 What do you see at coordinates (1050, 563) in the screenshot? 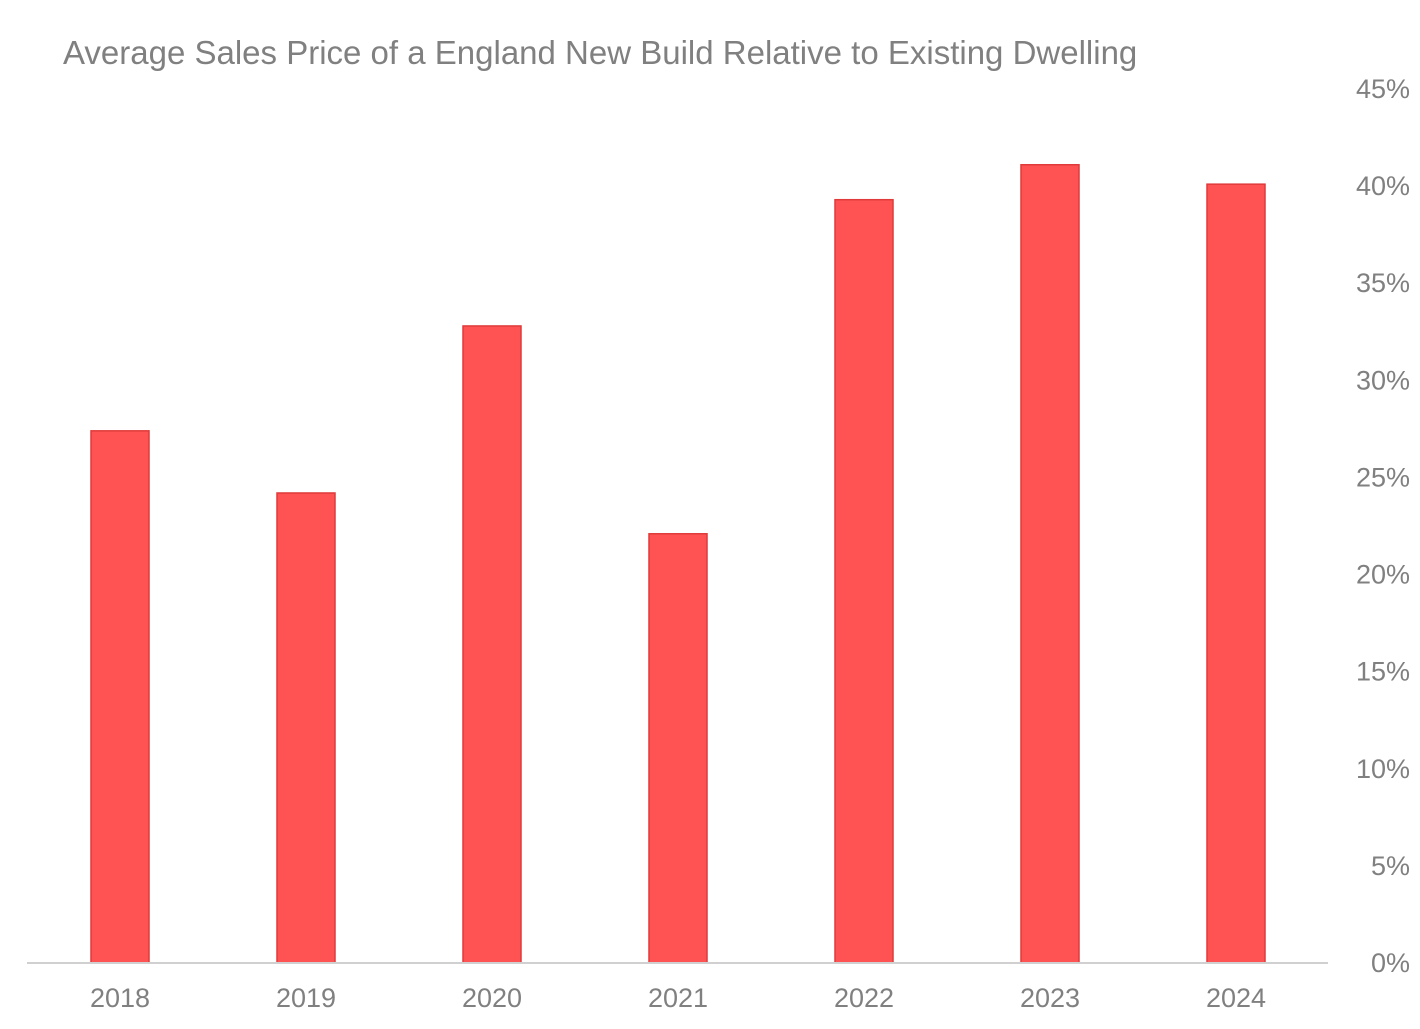
I see `bar-2023` at bounding box center [1050, 563].